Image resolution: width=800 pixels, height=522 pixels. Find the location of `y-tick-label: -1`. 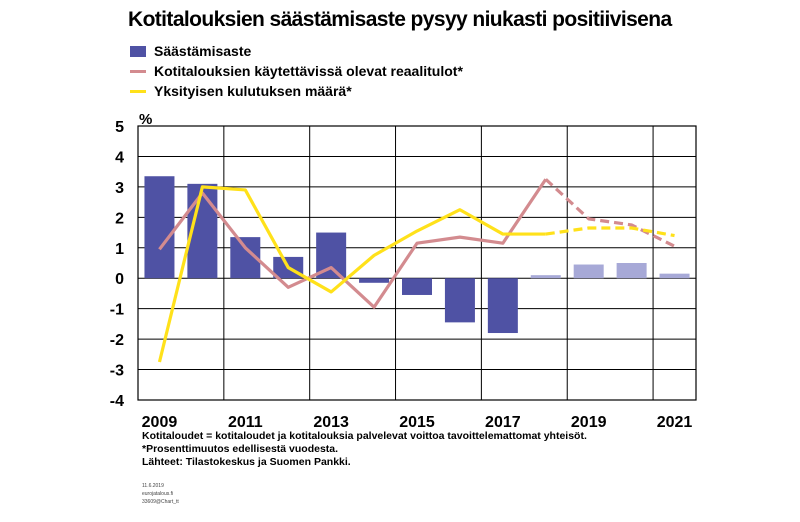

y-tick-label: -1 is located at coordinates (117, 310).